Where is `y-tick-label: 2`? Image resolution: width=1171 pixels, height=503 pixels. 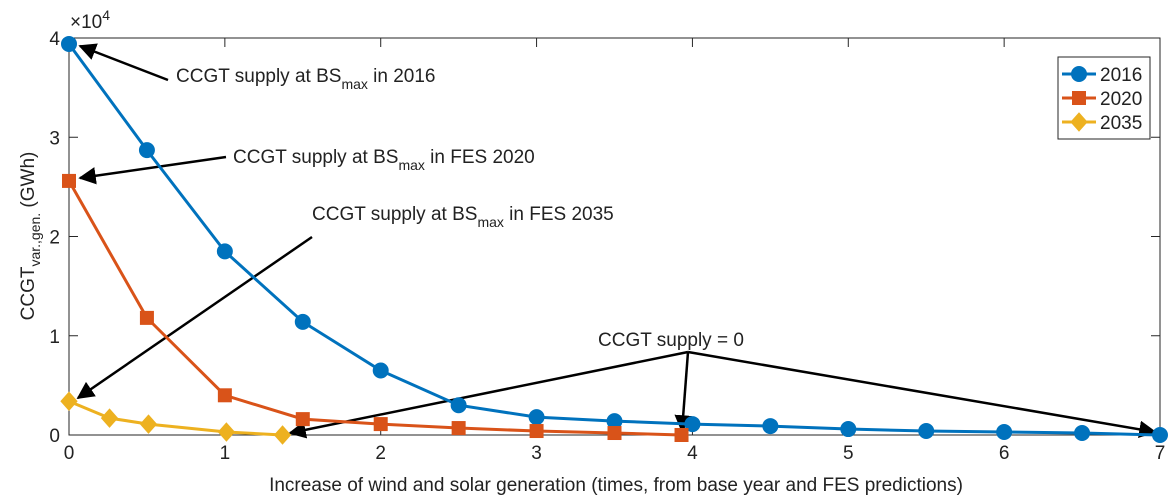 y-tick-label: 2 is located at coordinates (54, 238).